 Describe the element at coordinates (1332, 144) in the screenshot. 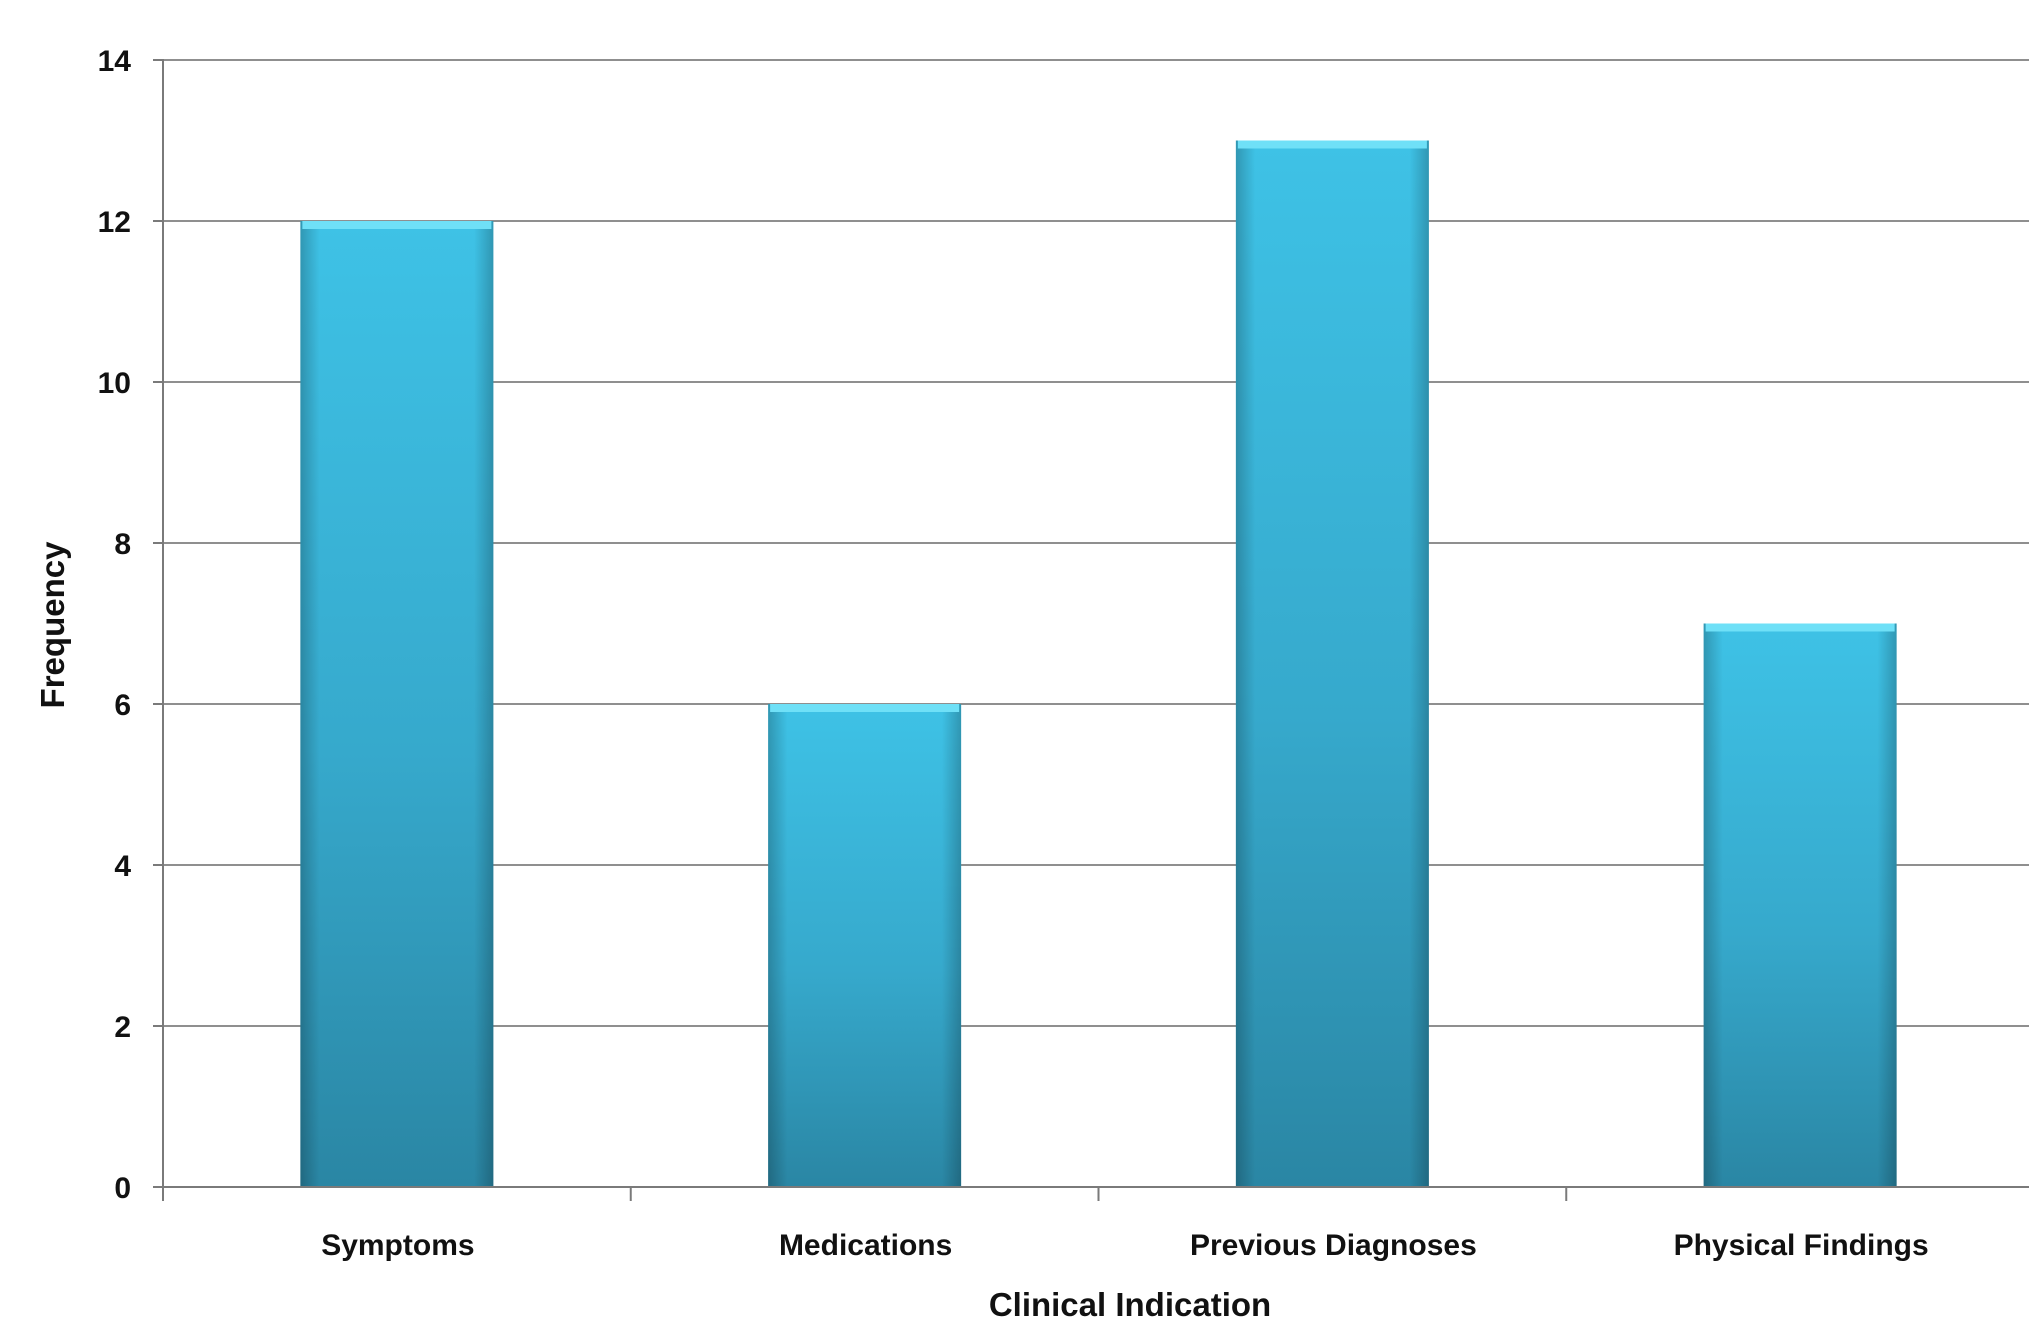

I see `bar-cap-previous-diagnoses` at that location.